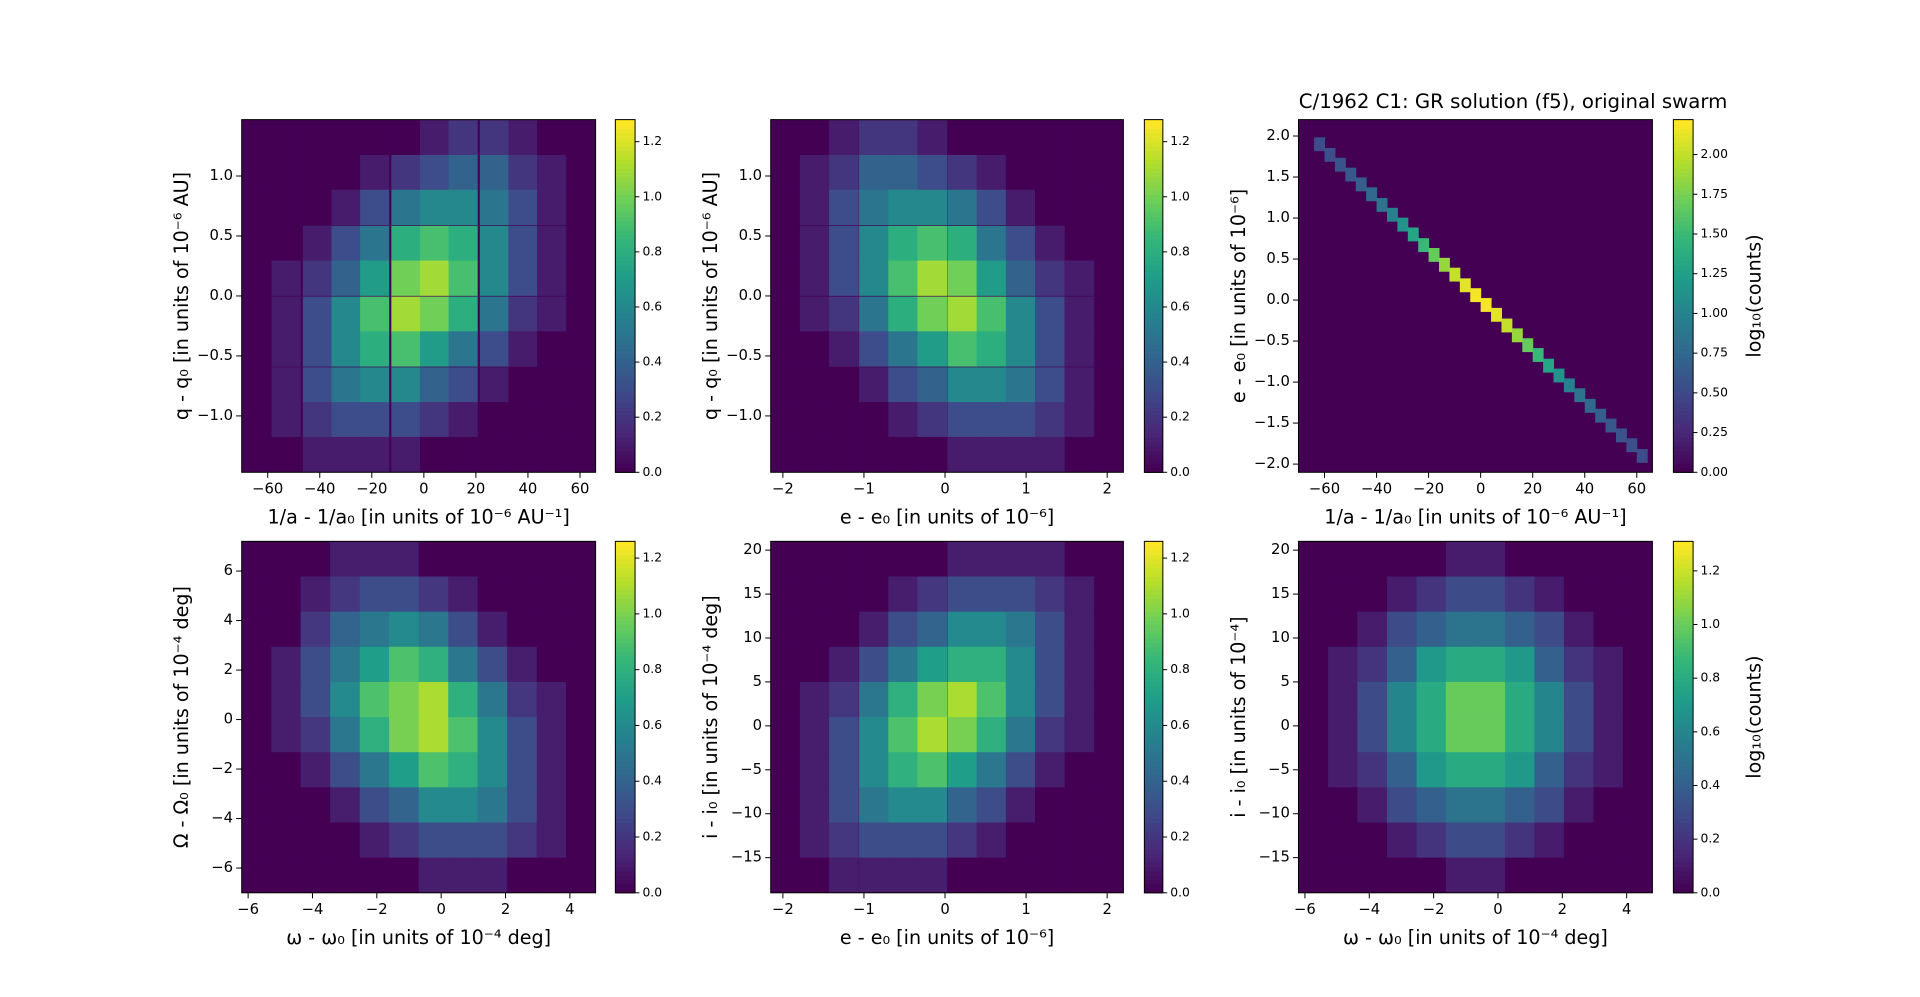 This screenshot has width=1920, height=997. I want to click on colorbar-tick-label: 0.6, so click(1180, 306).